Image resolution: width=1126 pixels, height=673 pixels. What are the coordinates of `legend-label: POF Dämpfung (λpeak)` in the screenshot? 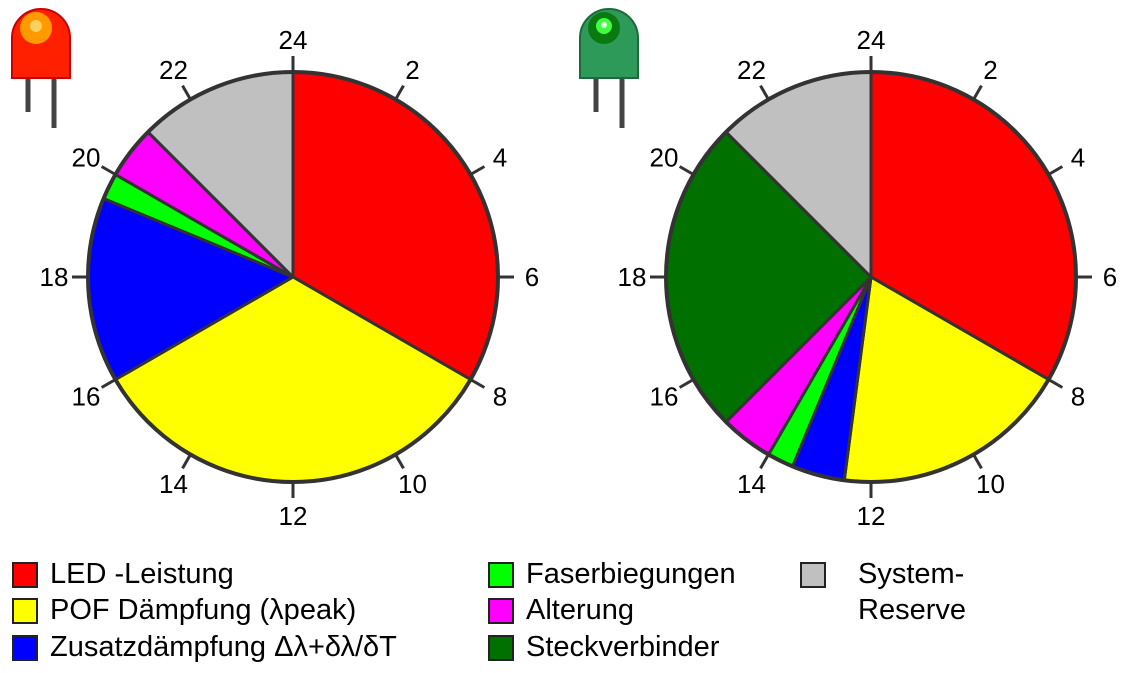 It's located at (203, 610).